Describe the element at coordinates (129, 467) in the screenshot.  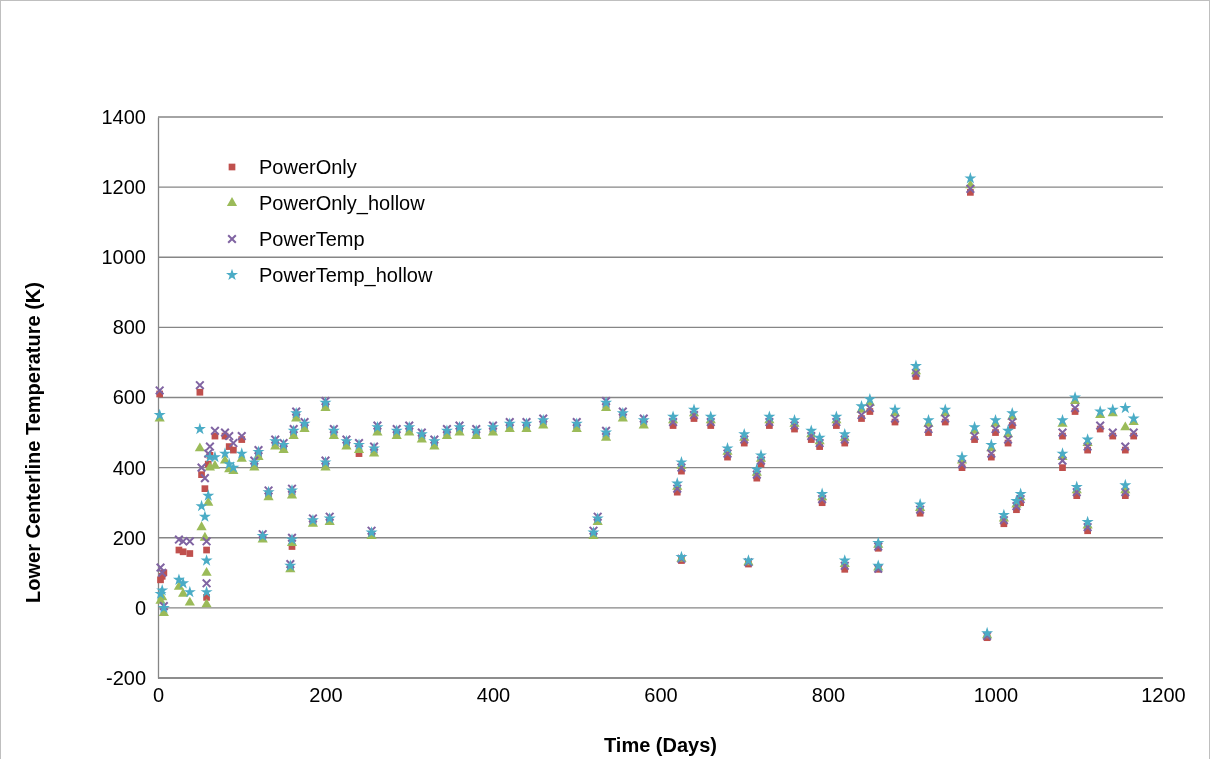
I see `y-tick-label: 400` at that location.